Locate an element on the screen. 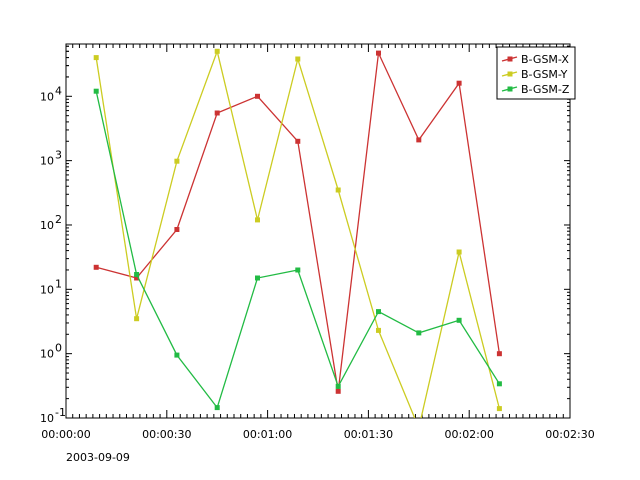 This screenshot has width=640, height=480. chart-legend: B-GSM-X B-GSM-Y B-GSM-Z is located at coordinates (536, 73).